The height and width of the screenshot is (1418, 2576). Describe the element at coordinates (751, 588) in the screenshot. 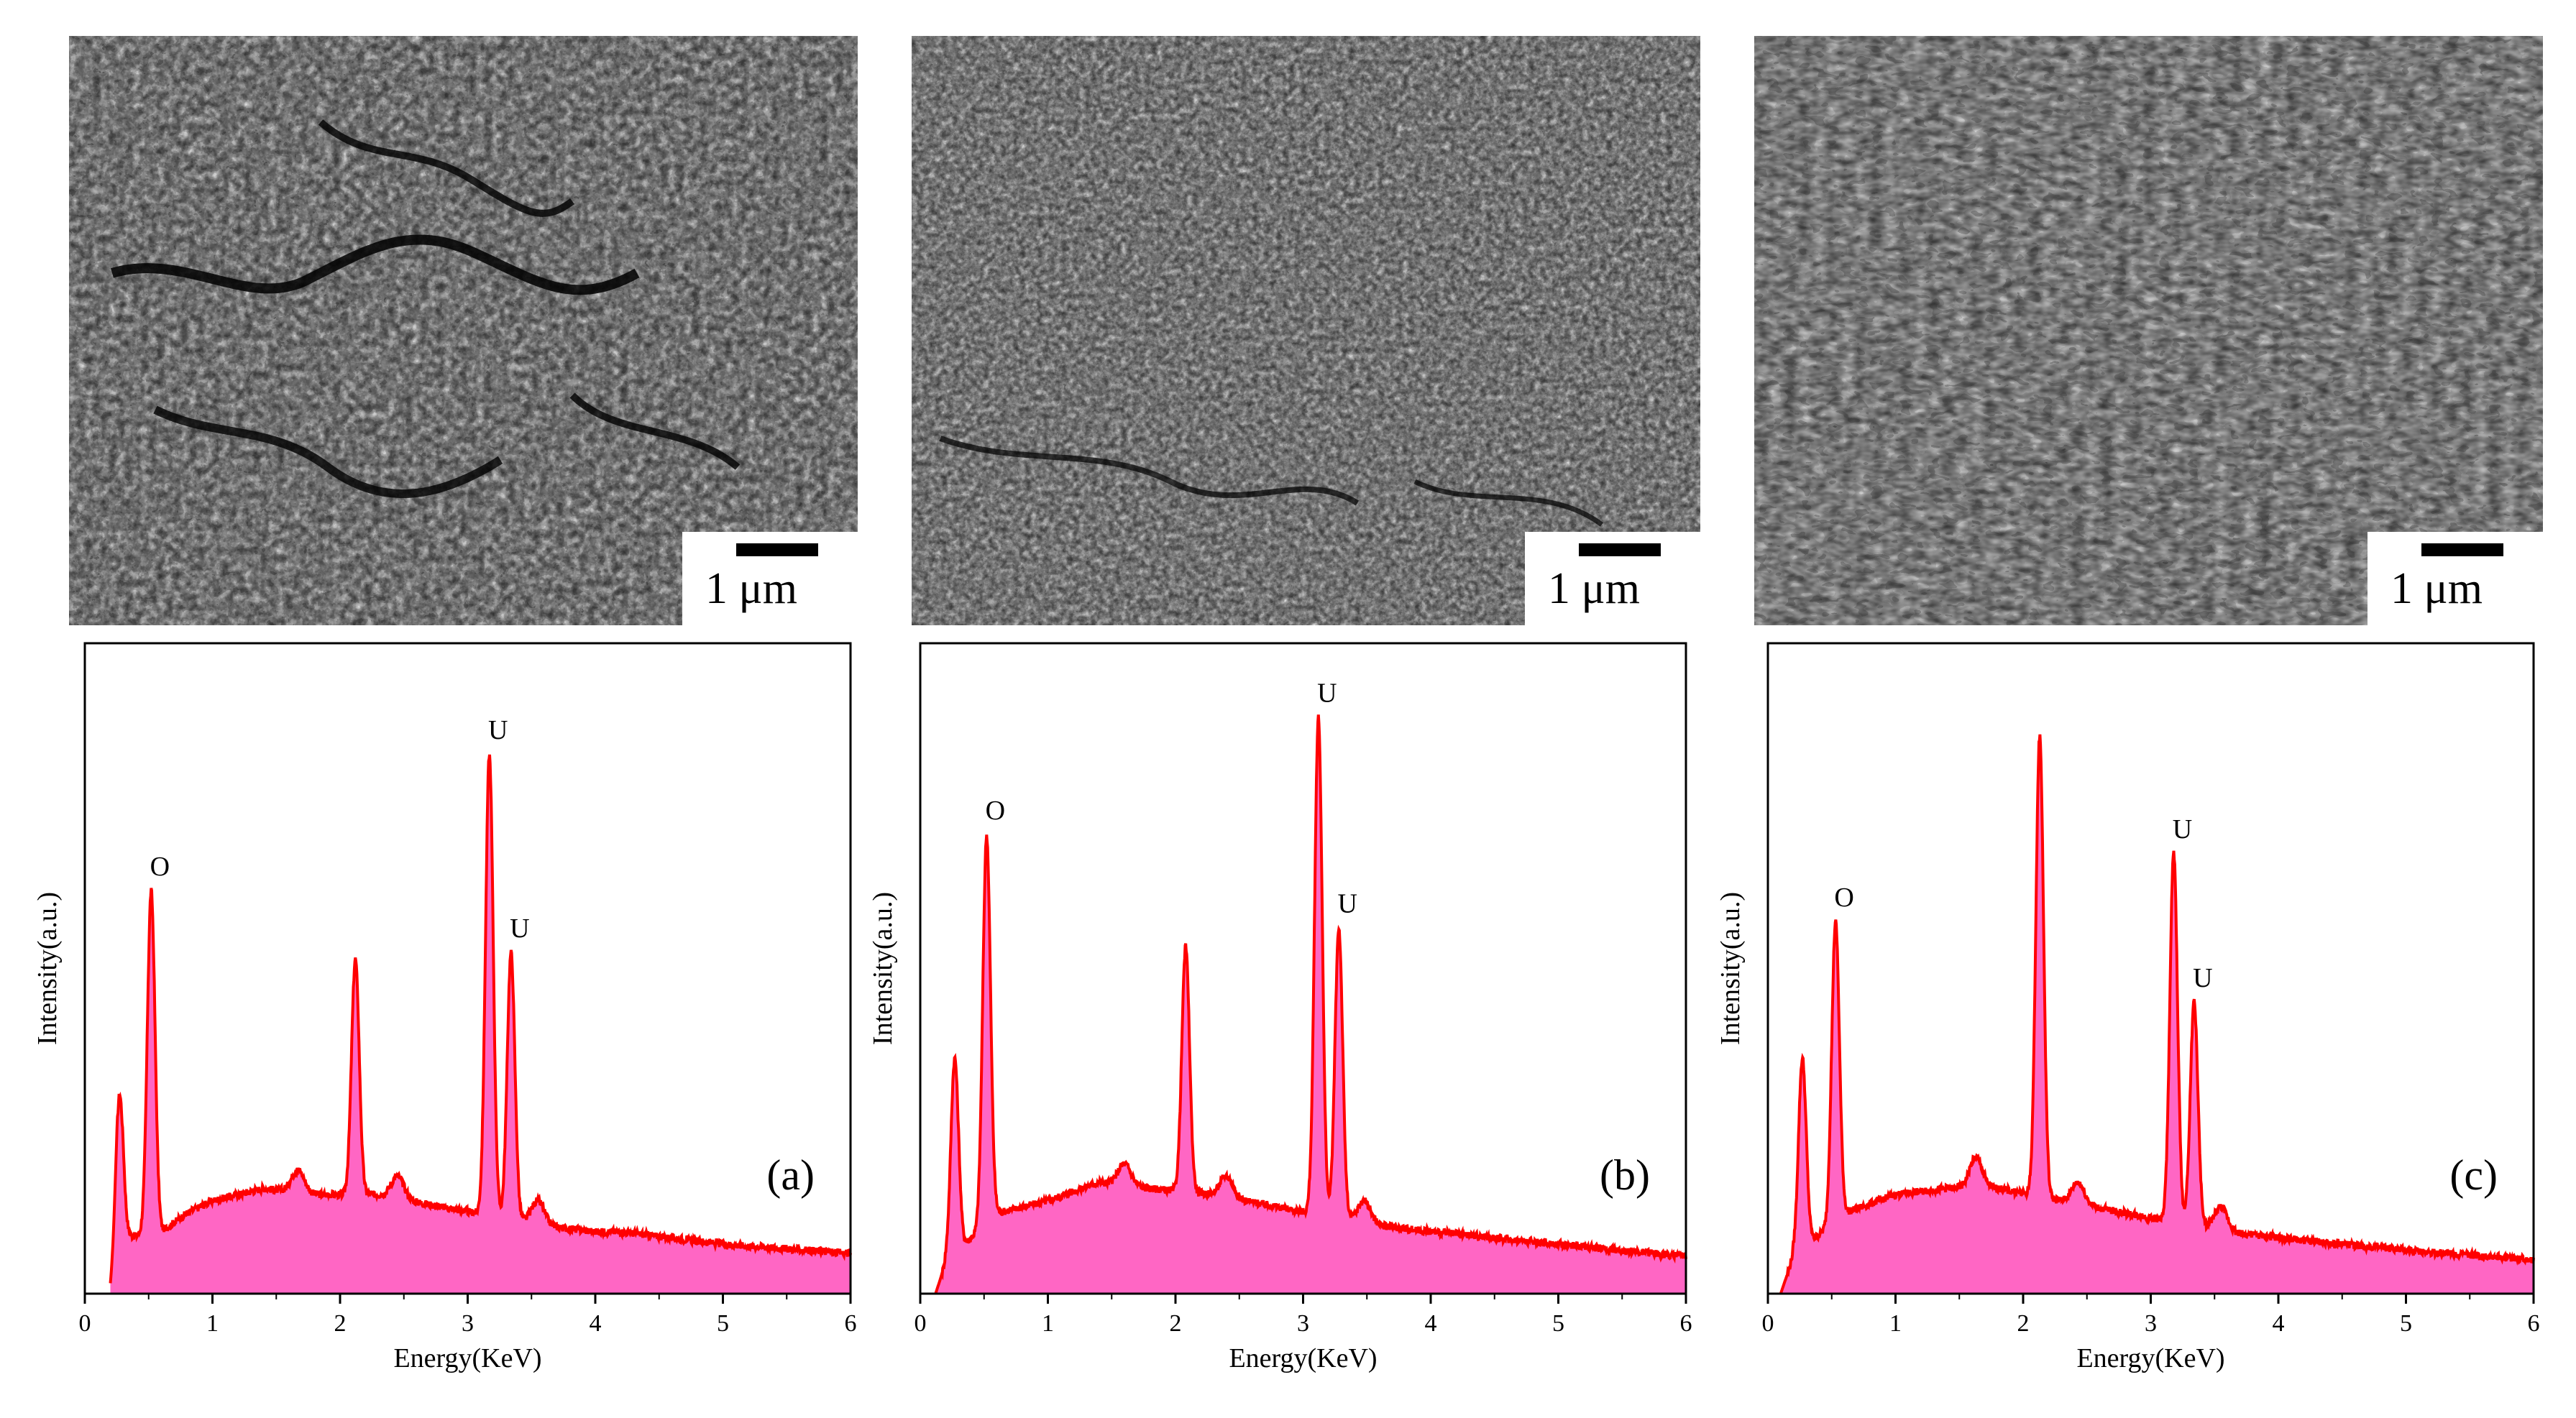

I see `scale-bar-label-a: 1 μm` at that location.